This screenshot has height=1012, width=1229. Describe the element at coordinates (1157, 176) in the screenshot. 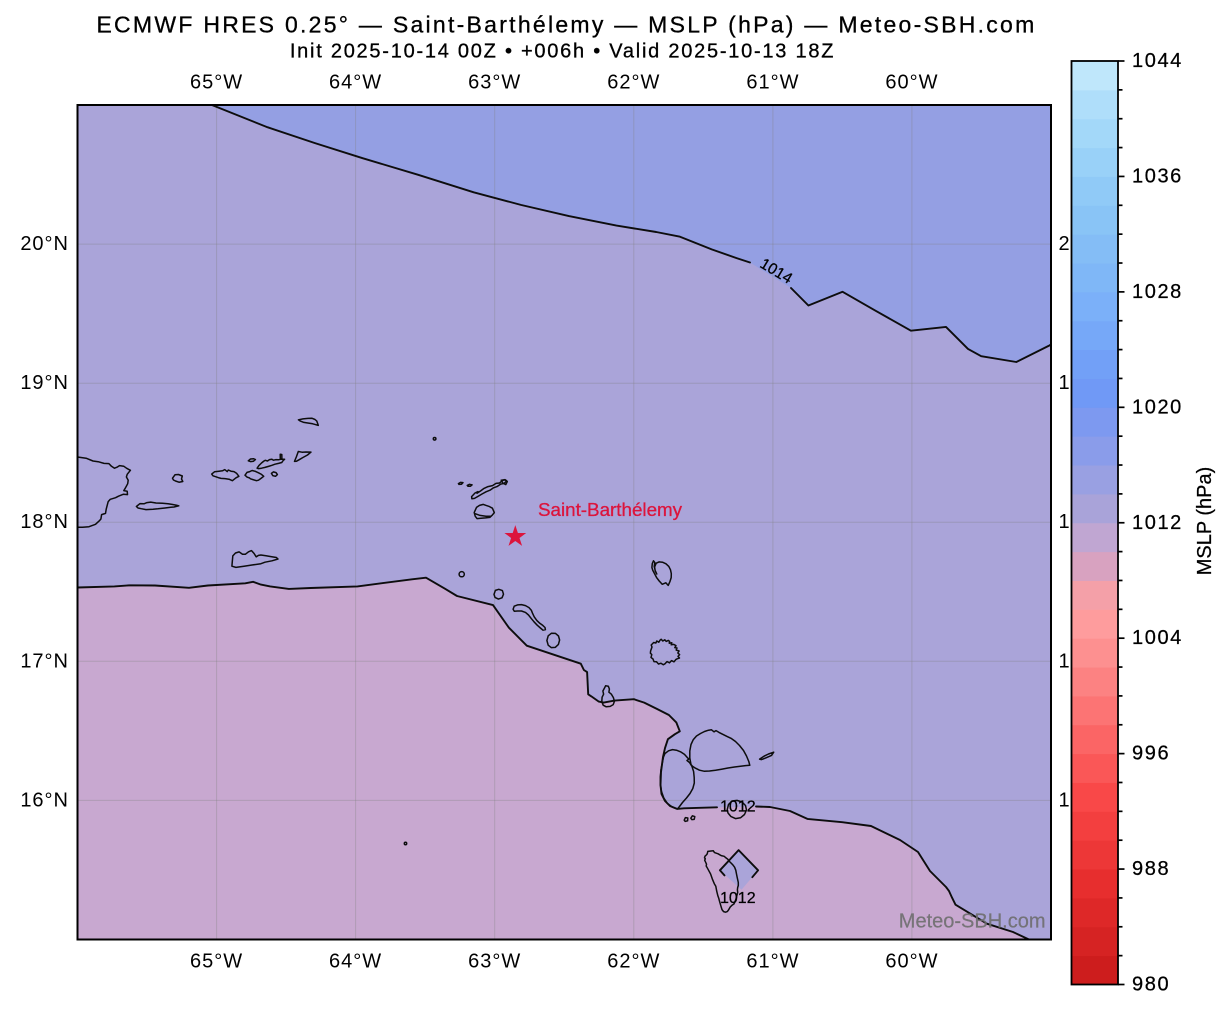

I see `svg-text: 1036` at that location.